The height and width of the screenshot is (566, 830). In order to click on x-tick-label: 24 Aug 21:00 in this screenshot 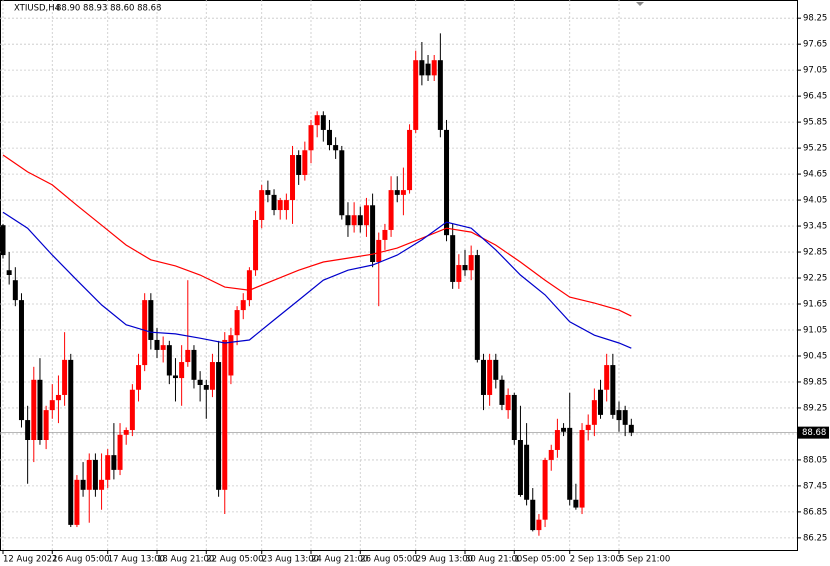, I will do `click(339, 560)`.